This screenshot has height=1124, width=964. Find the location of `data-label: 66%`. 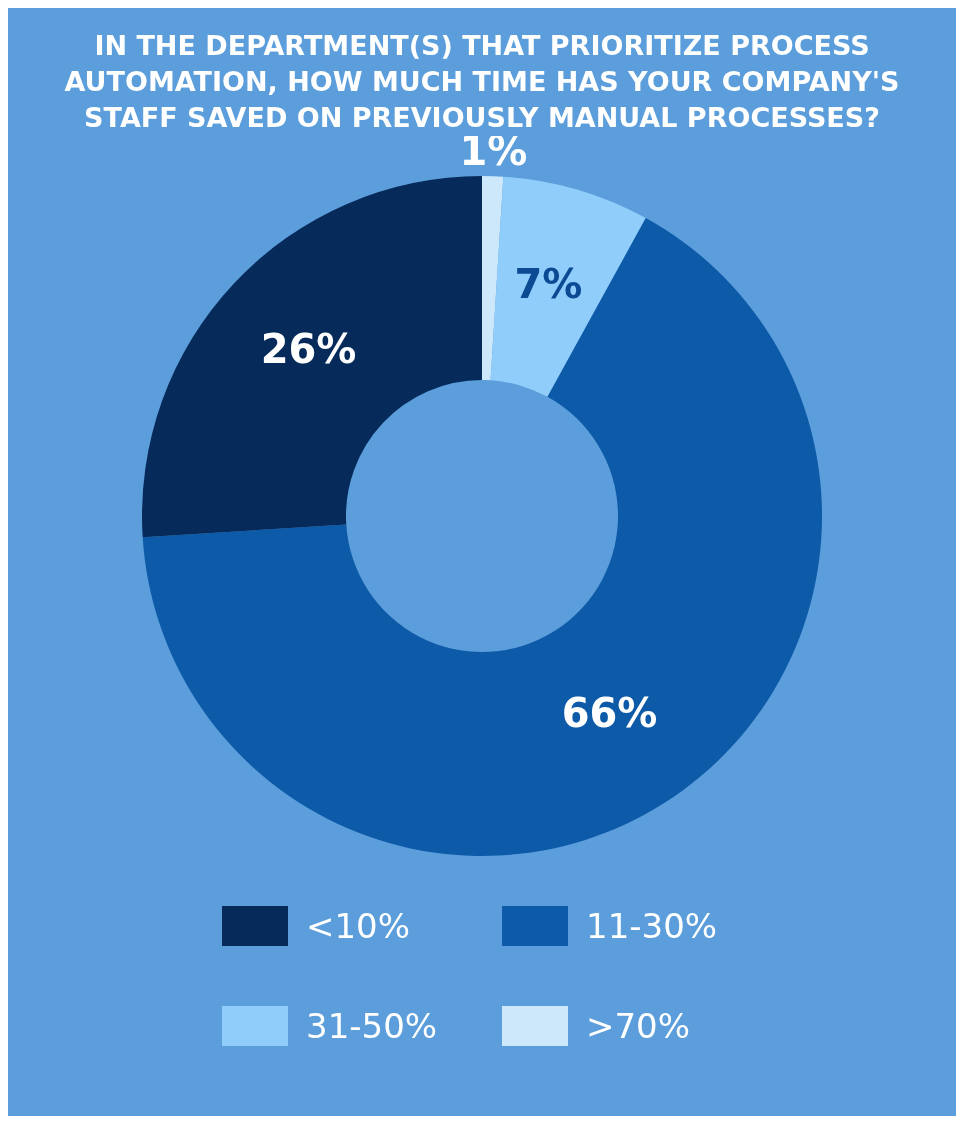

data-label: 66% is located at coordinates (609, 713).